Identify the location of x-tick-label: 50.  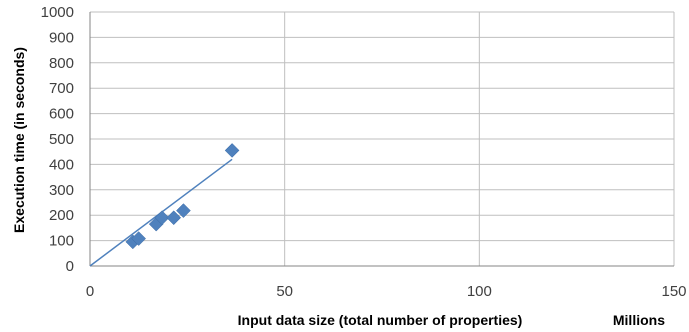
(284, 291).